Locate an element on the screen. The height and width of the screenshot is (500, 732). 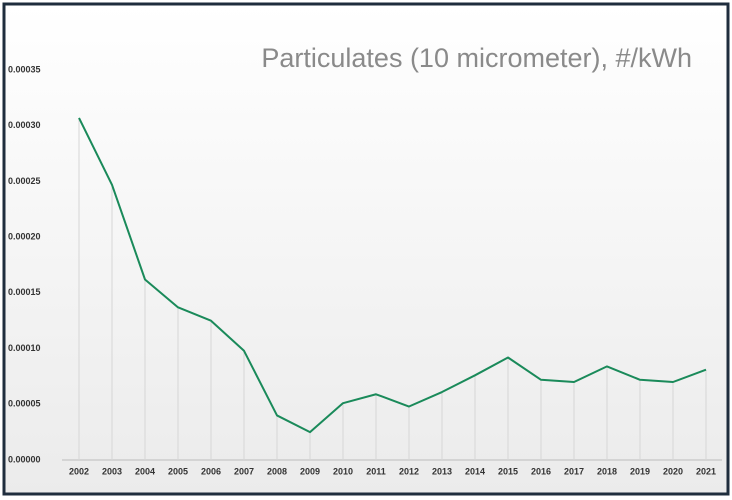
x-tick-label: 2012 is located at coordinates (409, 471).